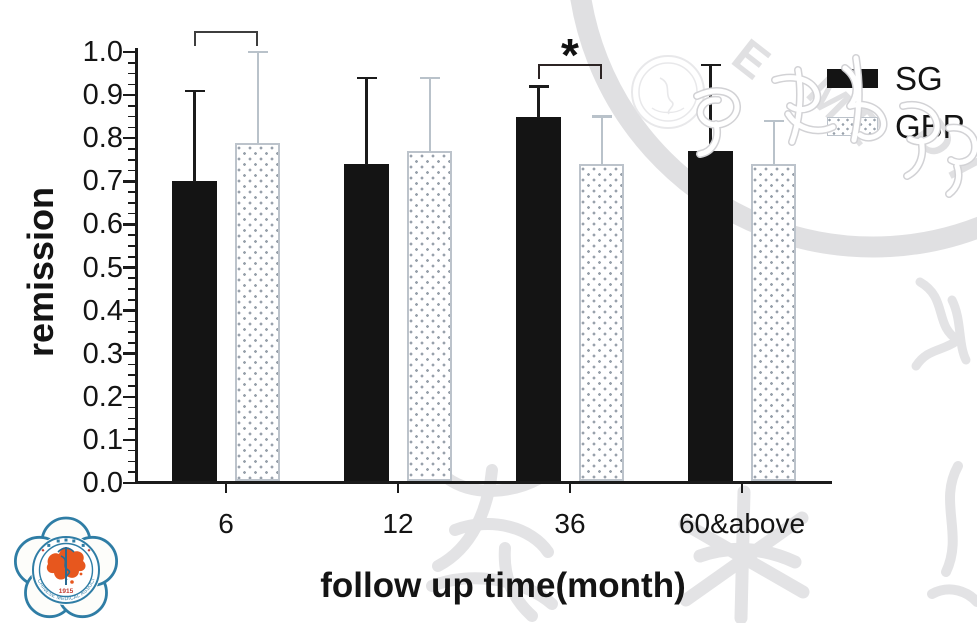  Describe the element at coordinates (72, 582) in the screenshot. I see `cma-logo-hainan` at that location.